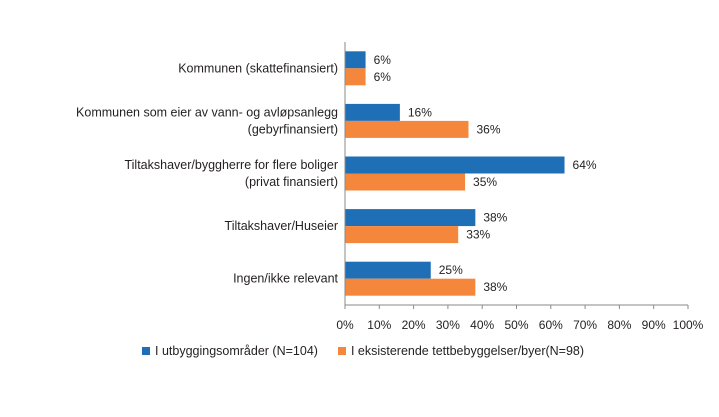  Describe the element at coordinates (488, 129) in the screenshot. I see `data-label-series-2: 36%` at that location.